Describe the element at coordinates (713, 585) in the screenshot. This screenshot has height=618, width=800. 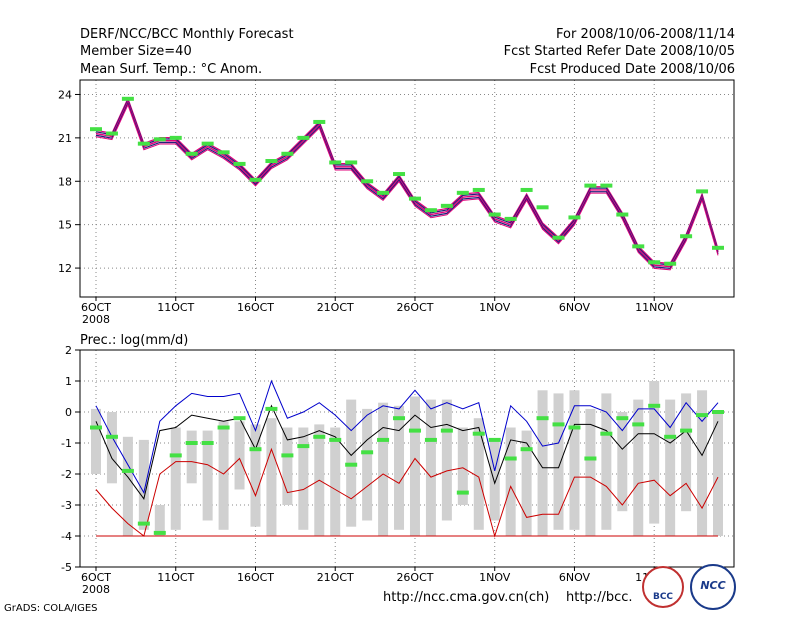
I see `ncc-logo-label: NCC` at that location.